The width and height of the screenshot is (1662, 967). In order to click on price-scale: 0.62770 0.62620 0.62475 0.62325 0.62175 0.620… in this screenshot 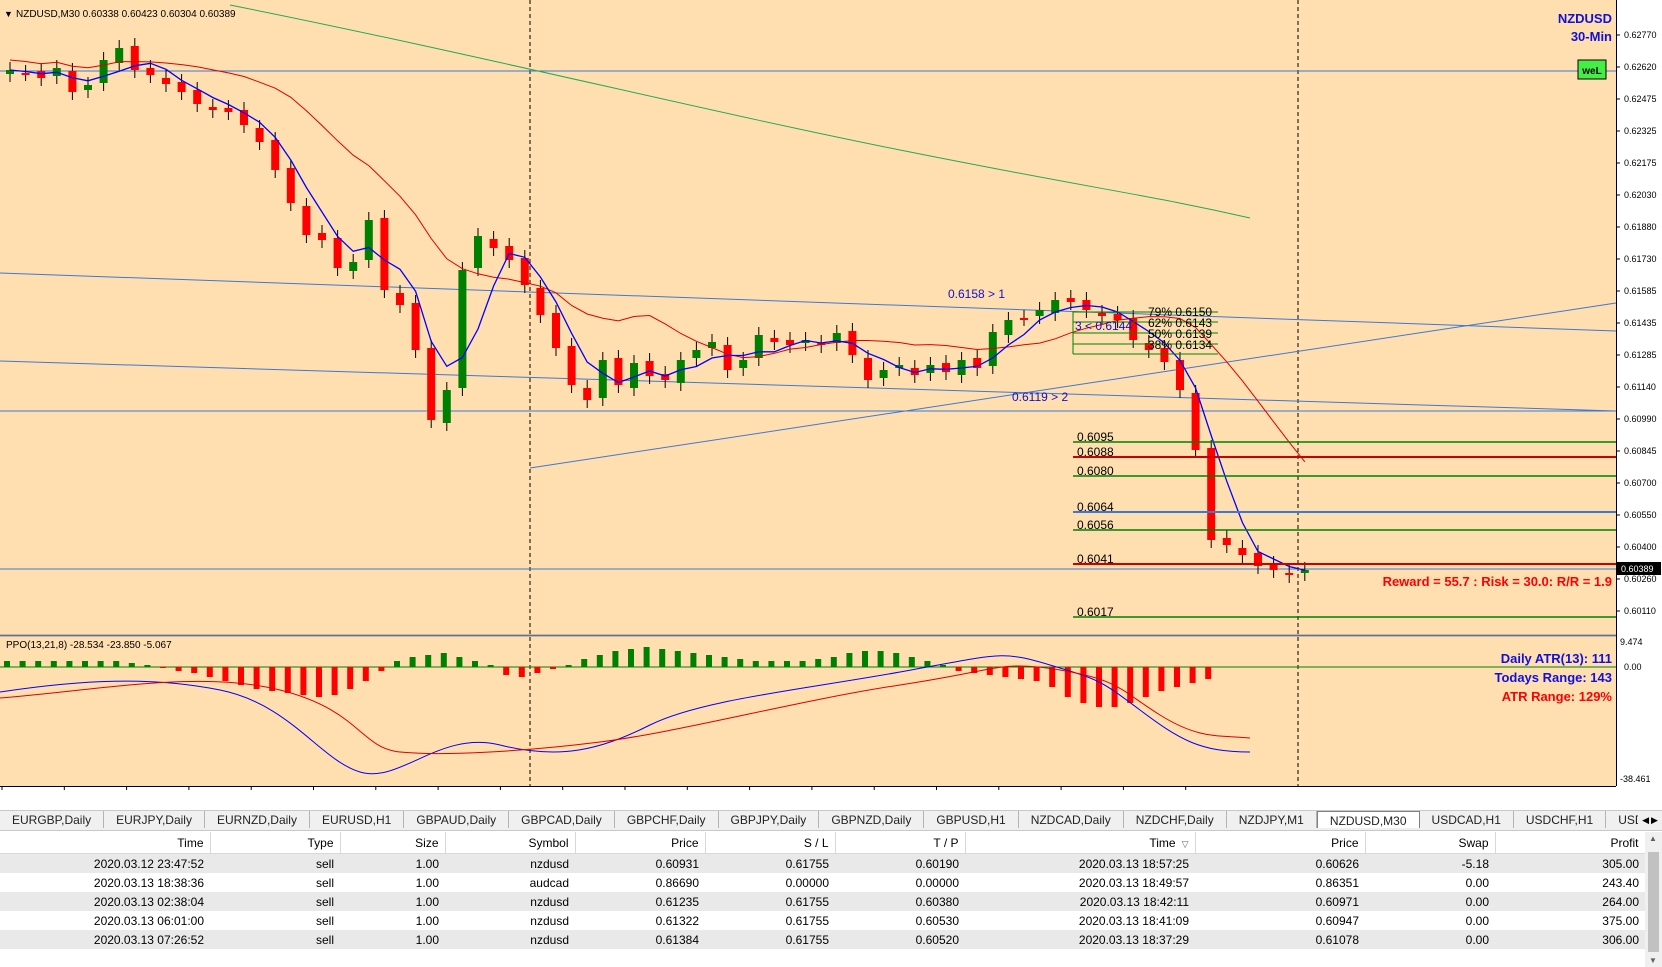, I will do `click(1636, 323)`.